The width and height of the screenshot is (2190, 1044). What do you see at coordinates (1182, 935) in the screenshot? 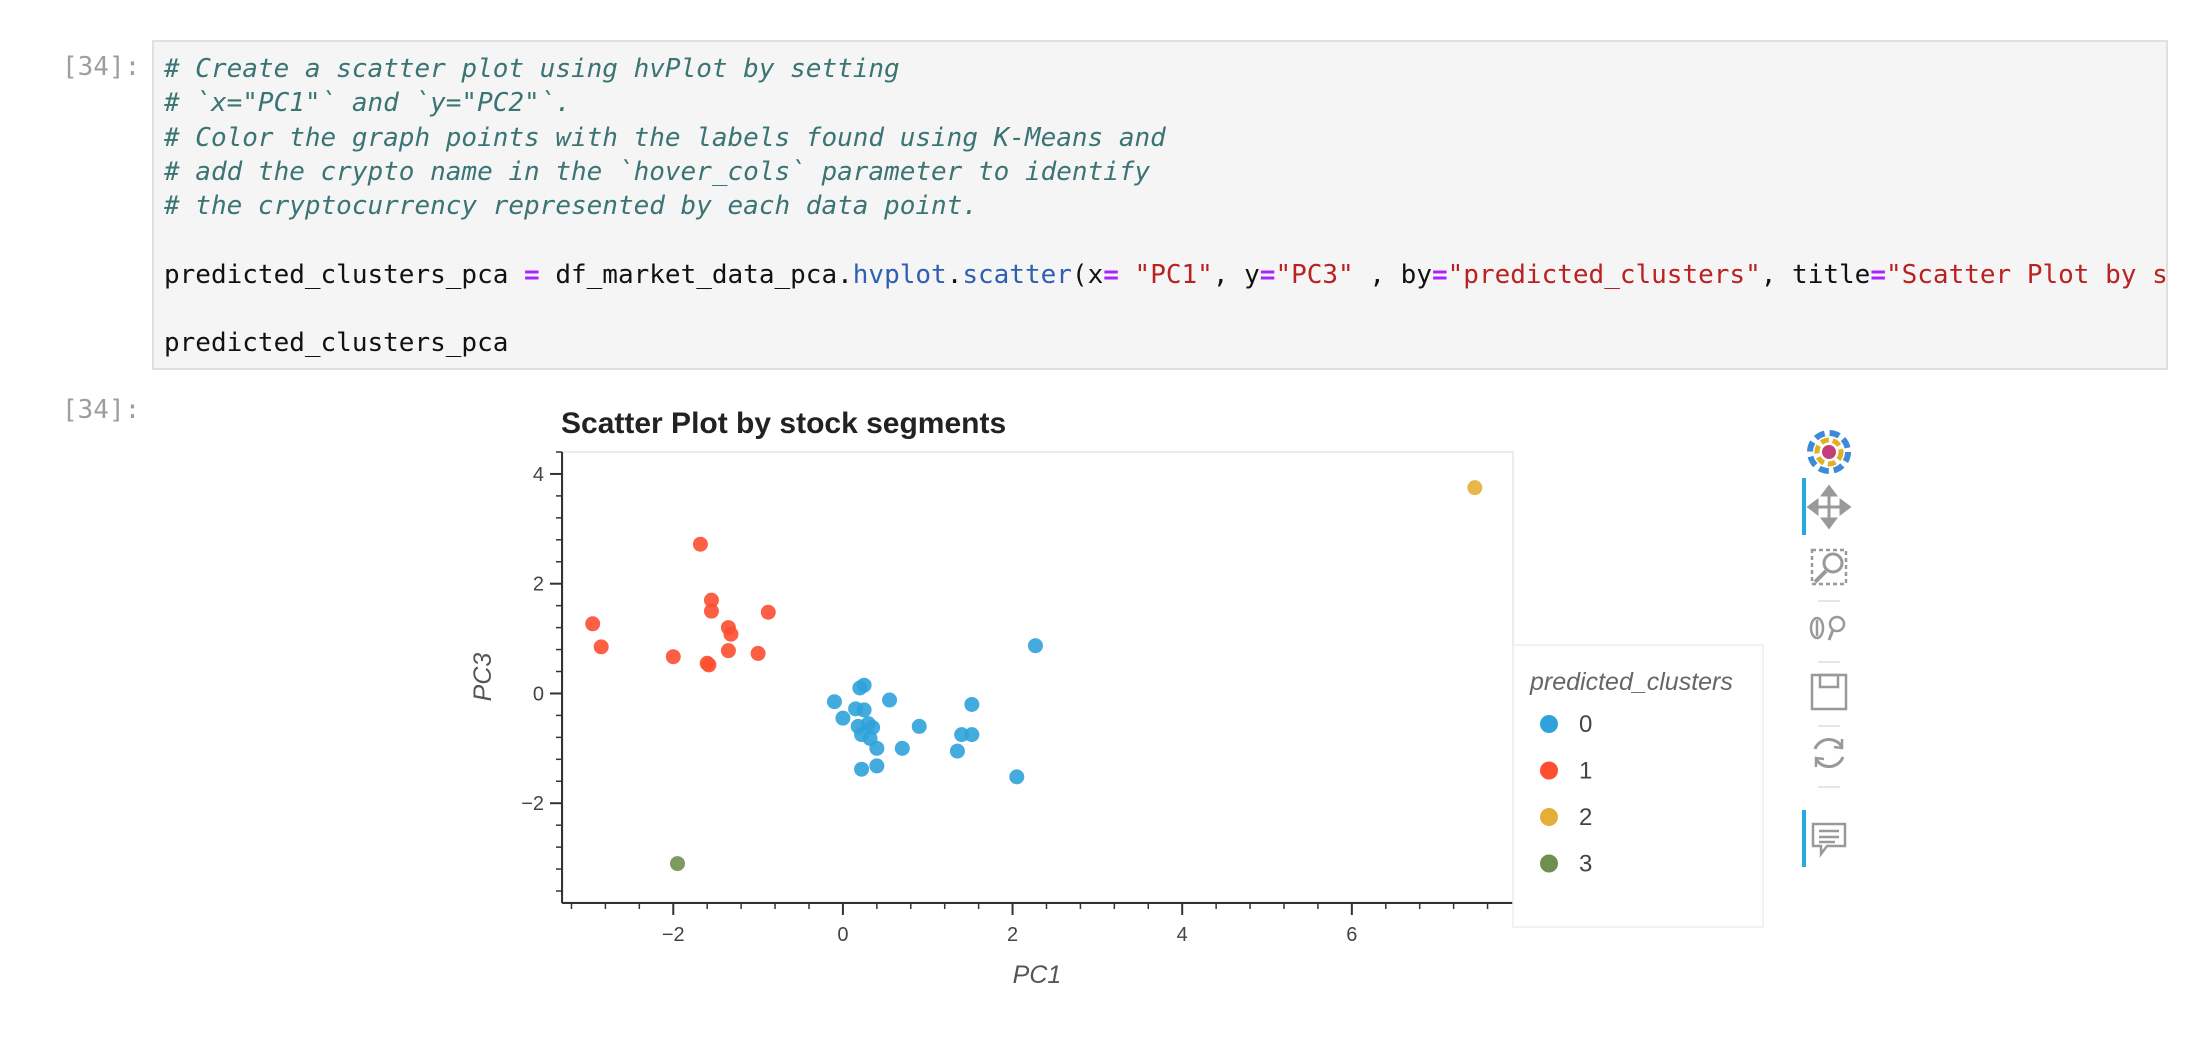
I see `x-tick-label: 4` at bounding box center [1182, 935].